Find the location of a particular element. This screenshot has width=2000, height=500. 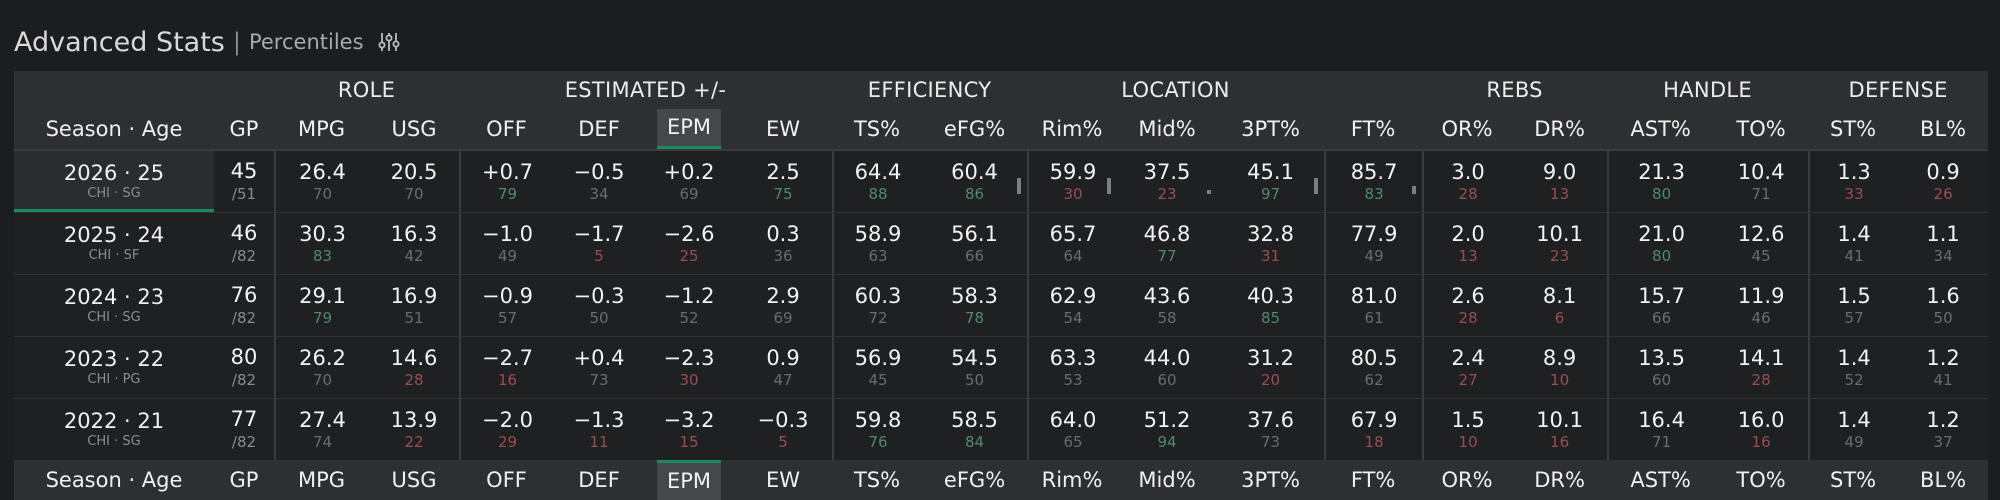

stat-cell-off: −1.0 49 is located at coordinates (507, 243).